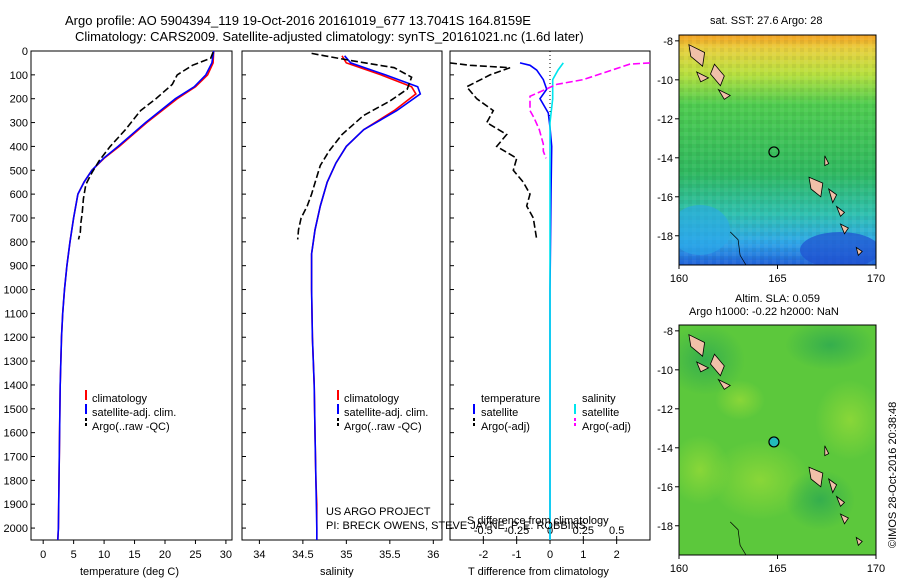  What do you see at coordinates (606, 427) in the screenshot?
I see `diff-legend-s-argo: Argo(-adj)` at bounding box center [606, 427].